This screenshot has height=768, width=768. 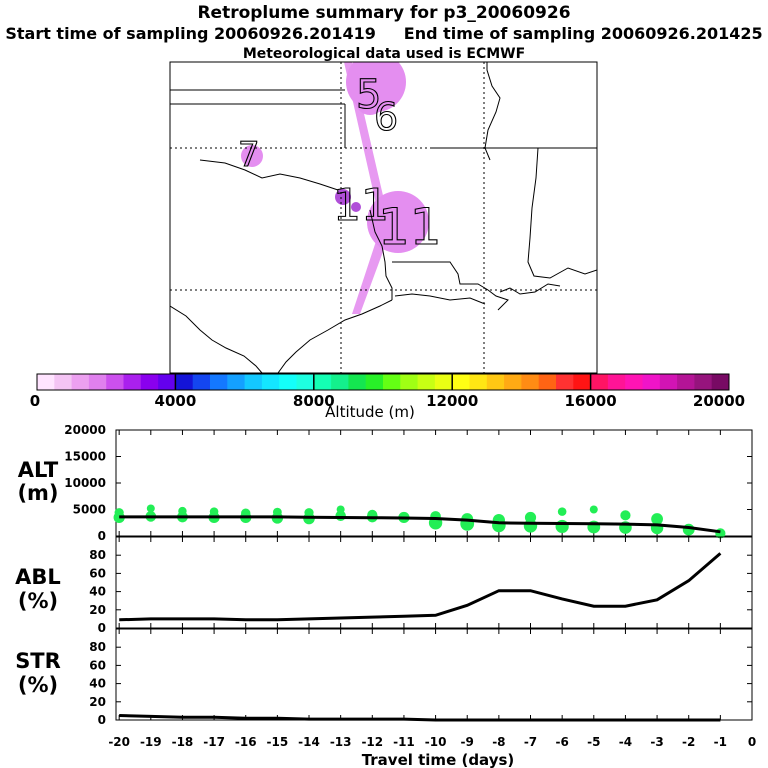 What do you see at coordinates (368, 95) in the screenshot?
I see `day-label-5: 5` at bounding box center [368, 95].